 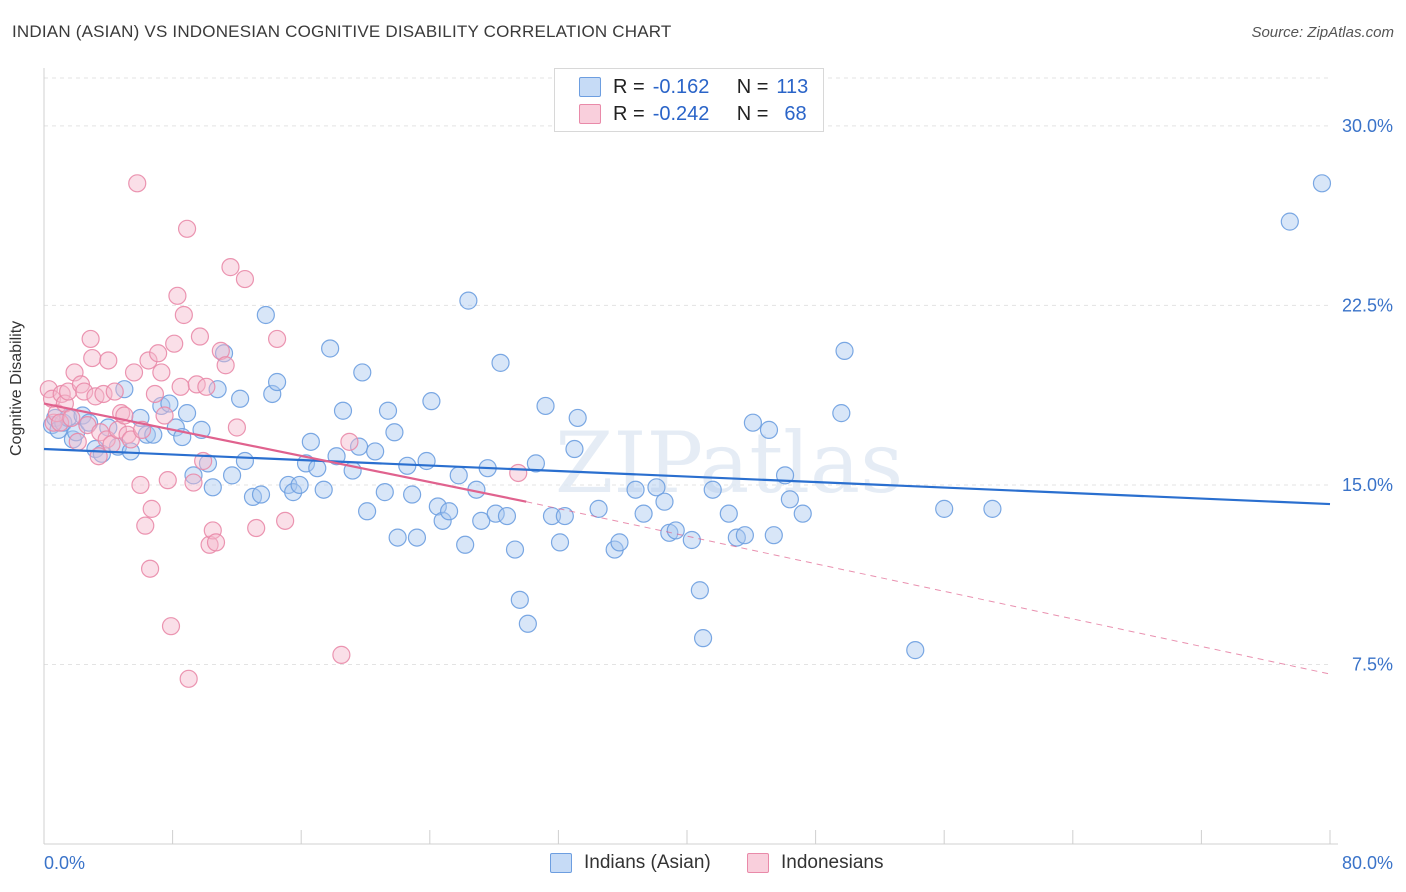 I want to click on legend-n-value: 113, so click(x=792, y=86).